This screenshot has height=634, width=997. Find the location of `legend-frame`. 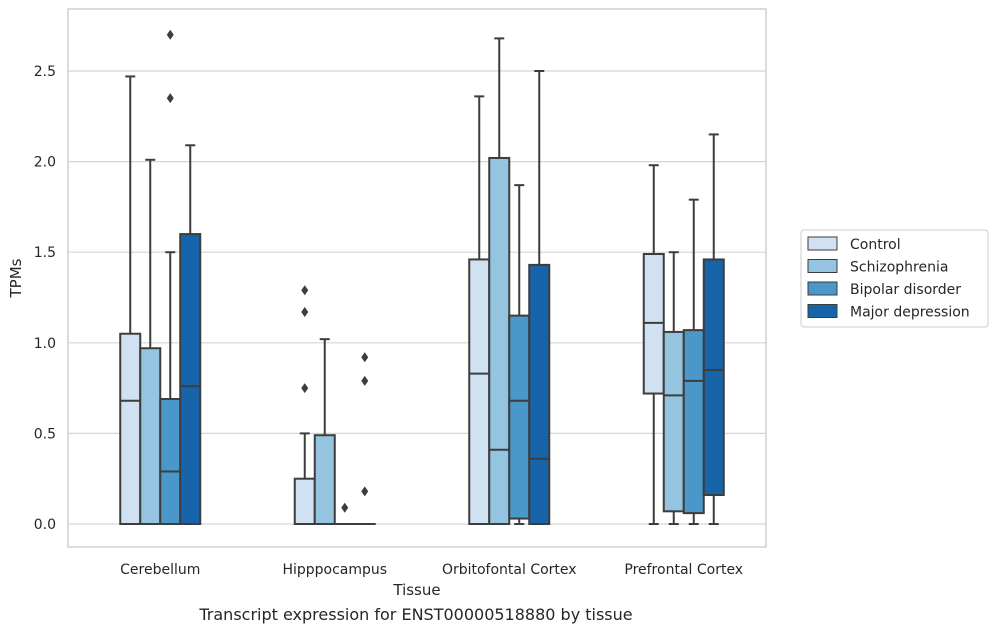

legend-frame is located at coordinates (894, 278).